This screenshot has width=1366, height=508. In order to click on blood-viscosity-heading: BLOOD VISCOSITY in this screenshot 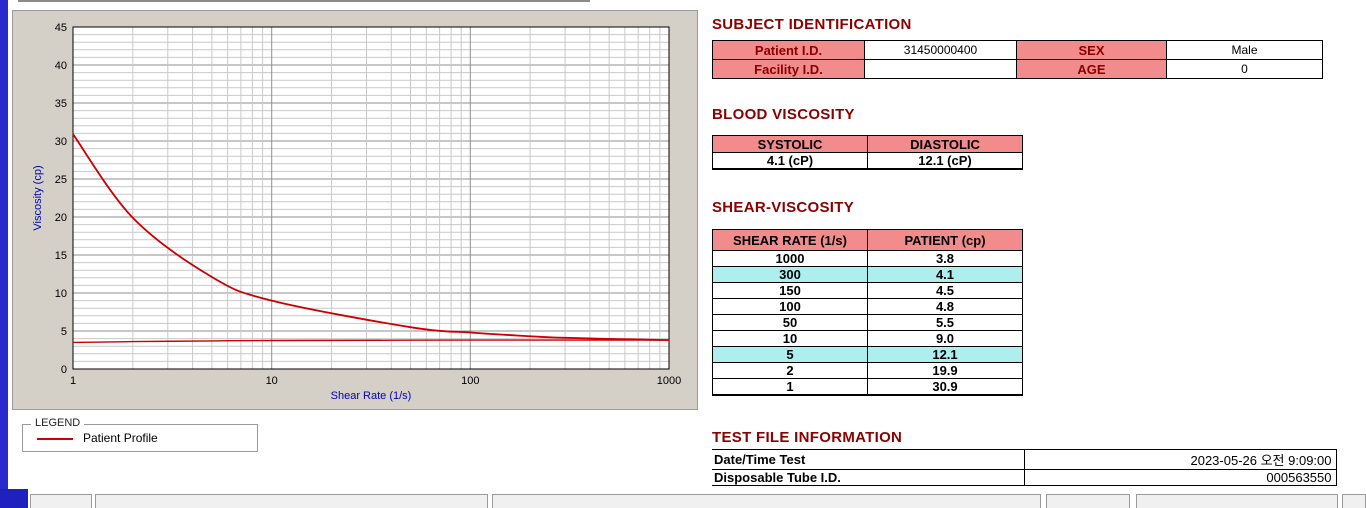, I will do `click(783, 114)`.